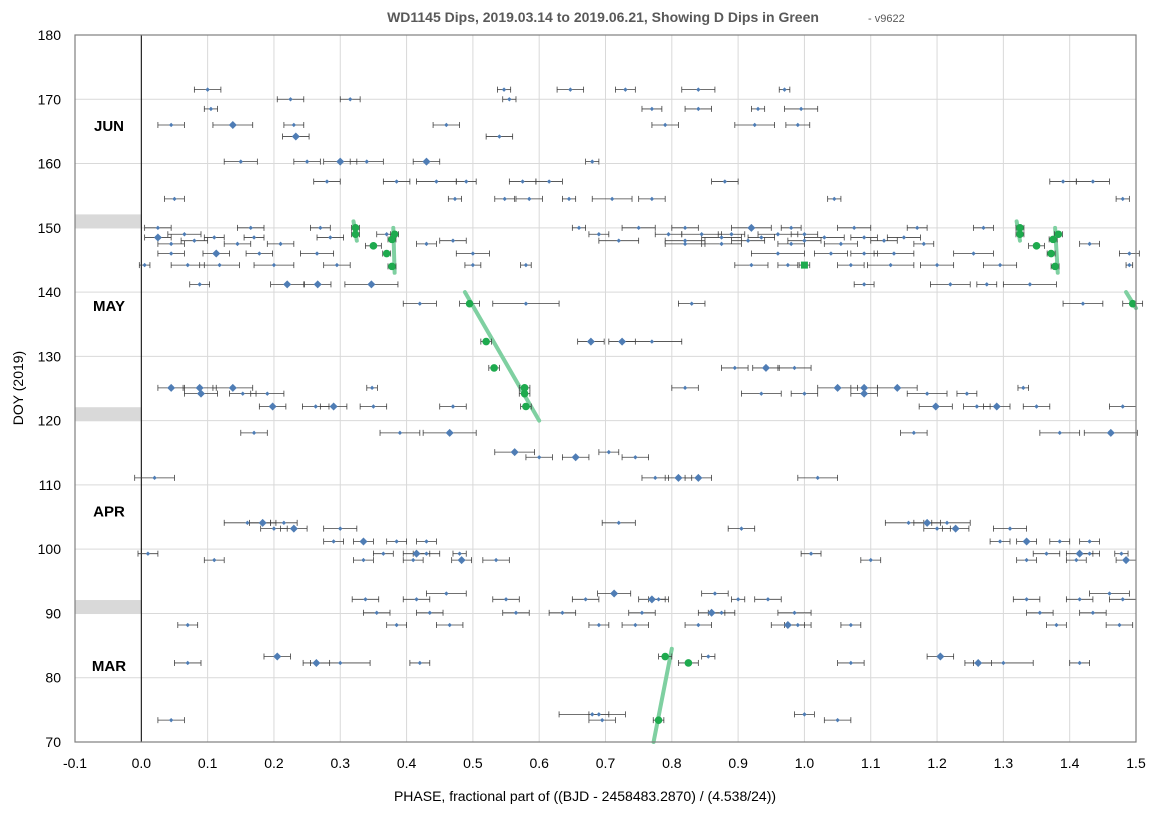  What do you see at coordinates (50, 164) in the screenshot?
I see `y-tick-label: 160` at bounding box center [50, 164].